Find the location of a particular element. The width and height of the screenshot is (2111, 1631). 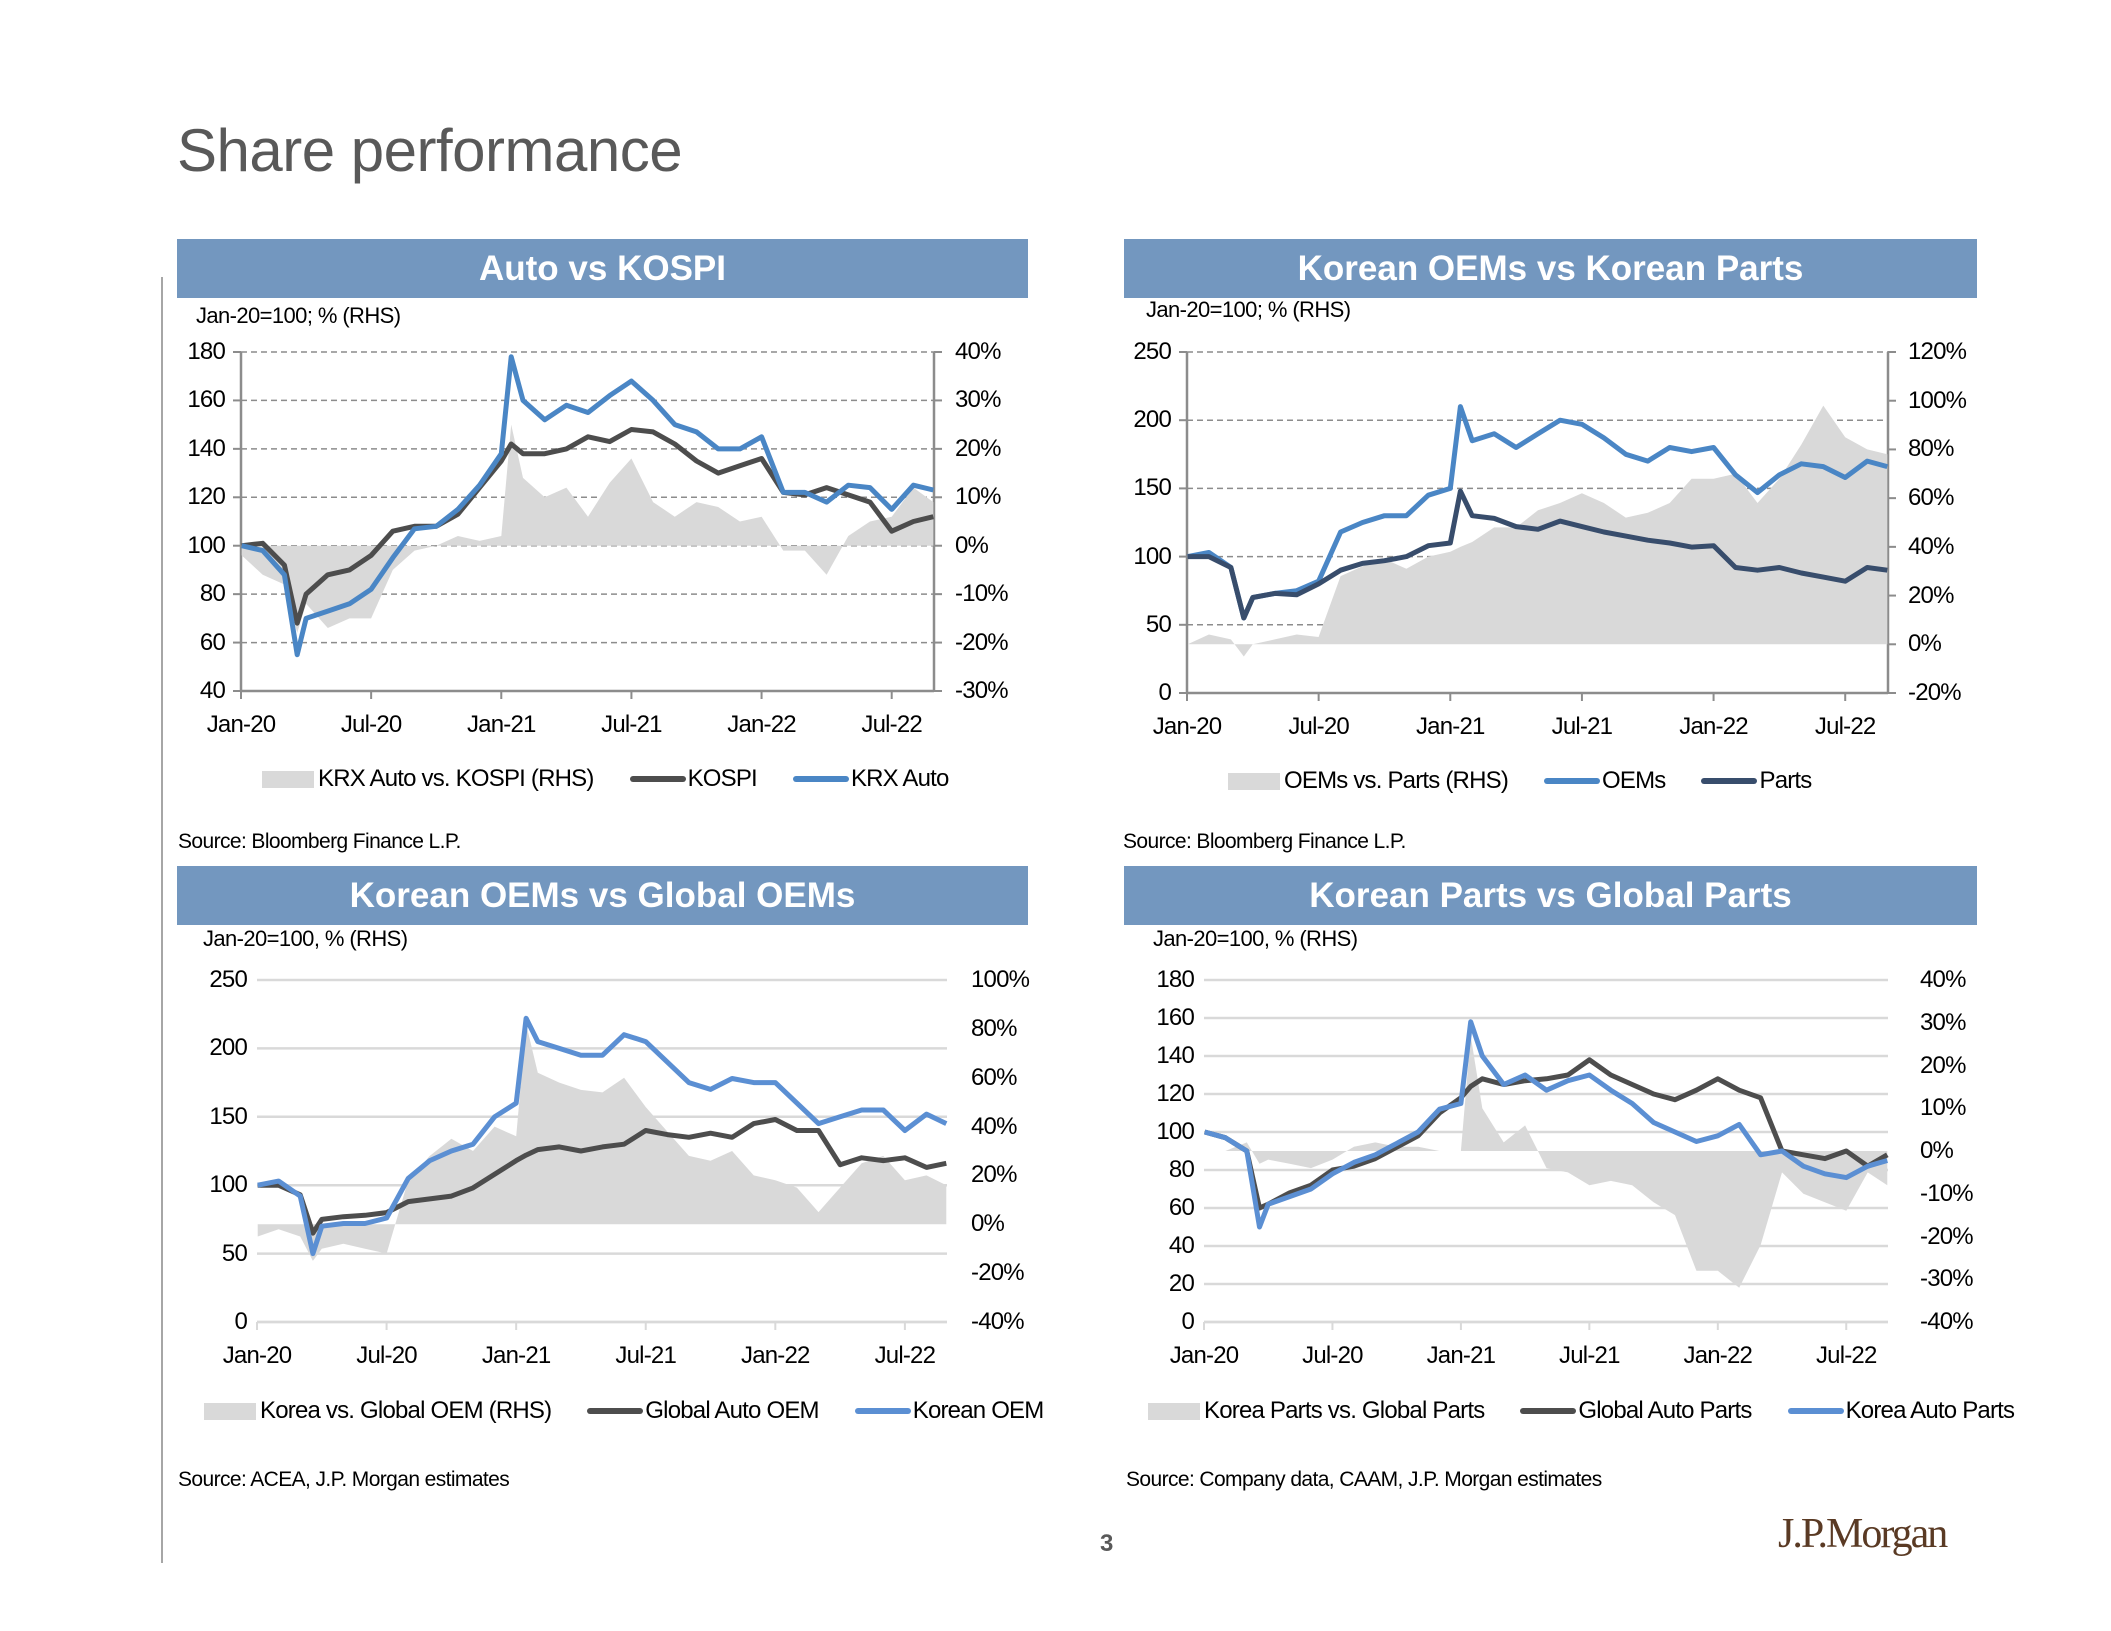

line-series-korea-auto-parts is located at coordinates (1546, 1124).